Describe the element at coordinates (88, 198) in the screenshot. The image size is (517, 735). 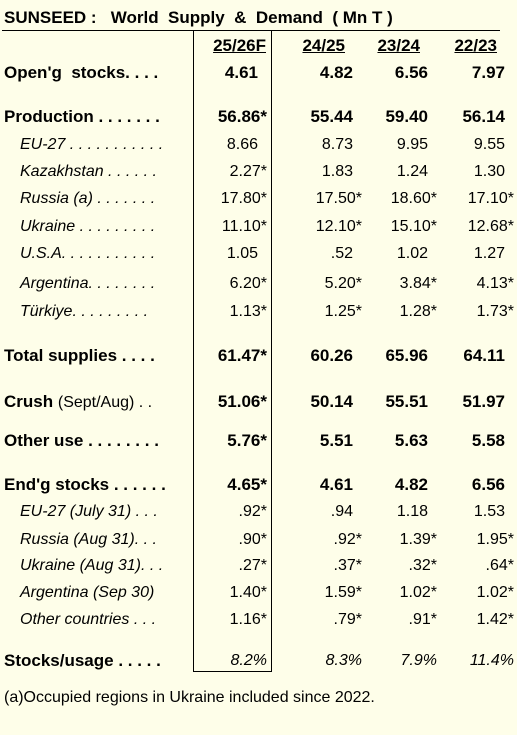
I see `row-label: Russia (a) . . . . . . .` at that location.